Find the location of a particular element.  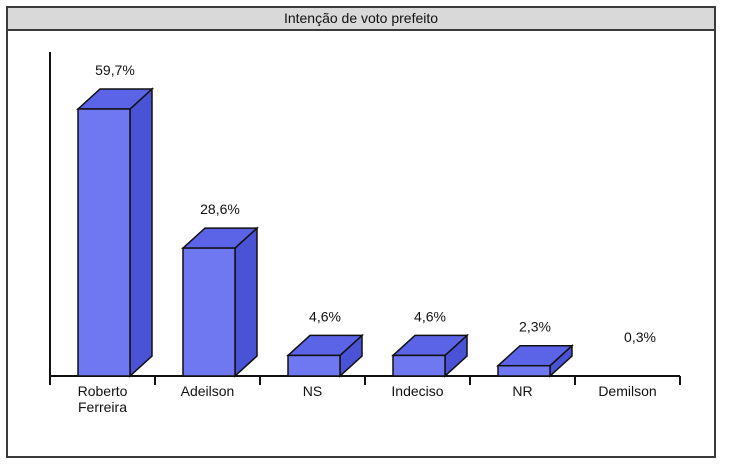

x-tick-label: Roberto Ferreira is located at coordinates (103, 399).